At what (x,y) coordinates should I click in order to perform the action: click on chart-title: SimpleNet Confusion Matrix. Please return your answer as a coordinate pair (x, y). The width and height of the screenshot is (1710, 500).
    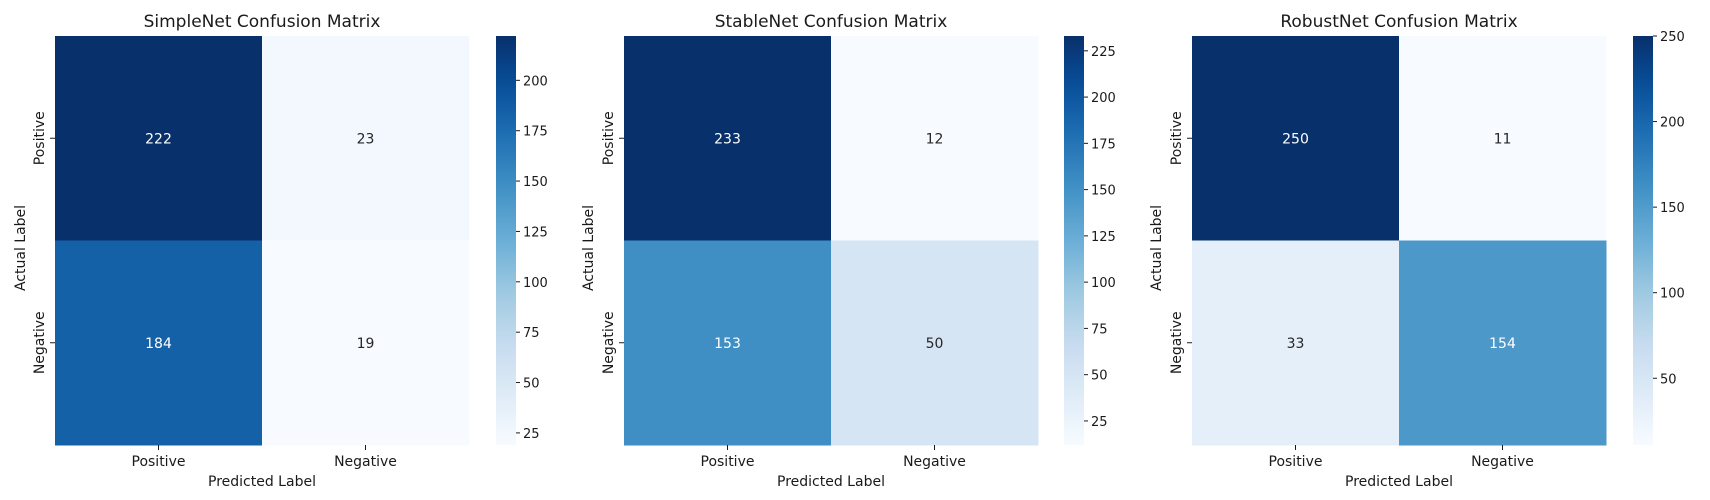
    Looking at the image, I should click on (262, 22).